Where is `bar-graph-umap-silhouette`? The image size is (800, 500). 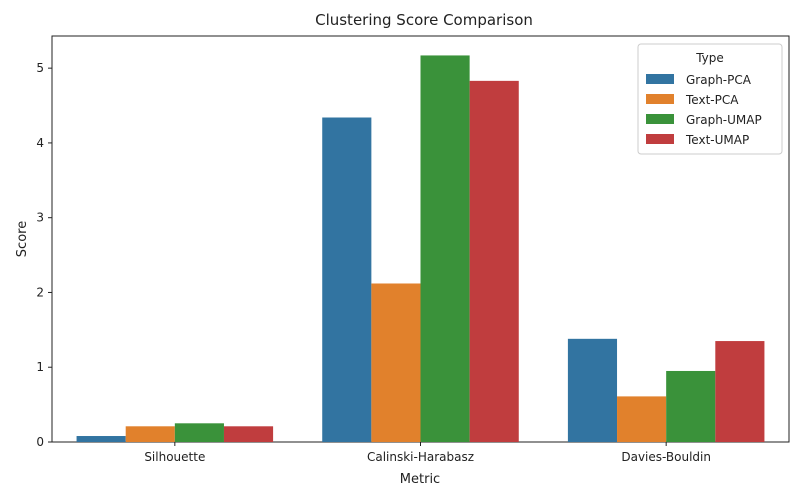
bar-graph-umap-silhouette is located at coordinates (199, 432).